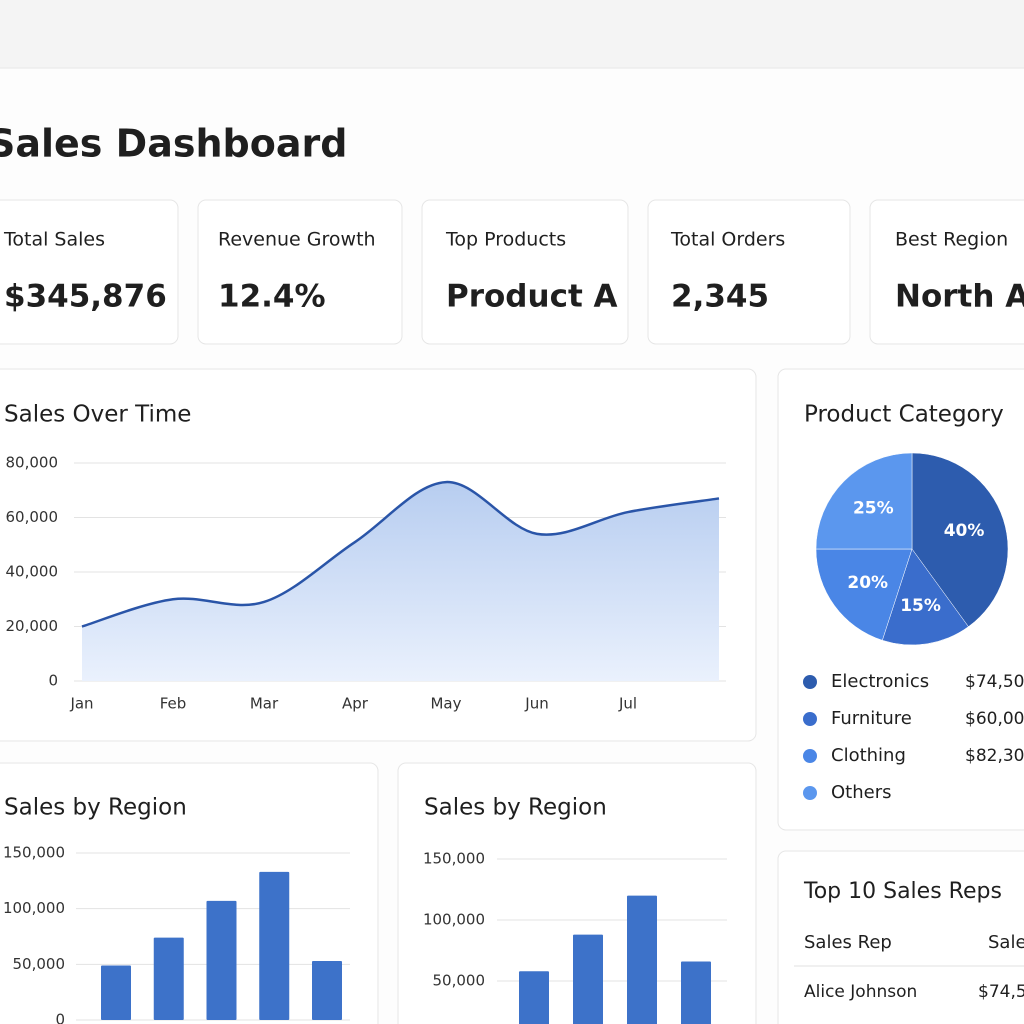 This screenshot has height=1024, width=1024. What do you see at coordinates (173, 704) in the screenshot?
I see `x-tick-label: Feb` at bounding box center [173, 704].